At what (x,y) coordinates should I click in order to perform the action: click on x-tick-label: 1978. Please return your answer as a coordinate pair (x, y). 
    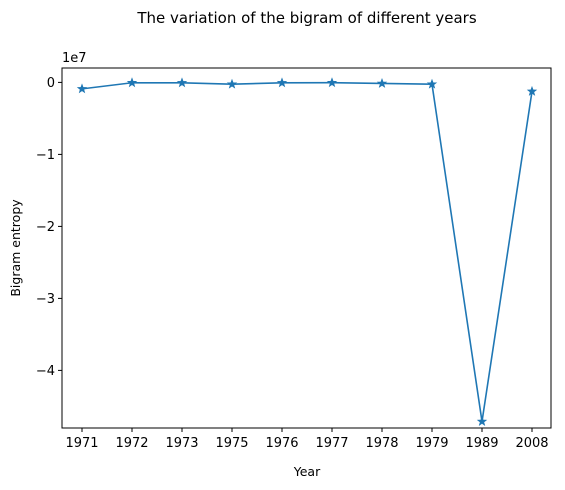
    Looking at the image, I should click on (381, 443).